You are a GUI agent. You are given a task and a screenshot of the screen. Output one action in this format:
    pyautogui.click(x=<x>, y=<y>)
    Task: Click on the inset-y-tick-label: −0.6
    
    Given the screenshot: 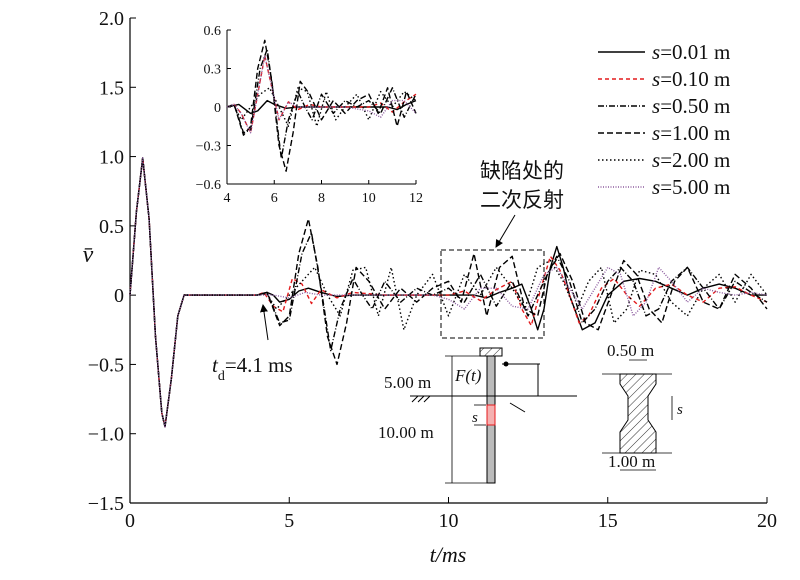 What is the action you would take?
    pyautogui.click(x=208, y=185)
    